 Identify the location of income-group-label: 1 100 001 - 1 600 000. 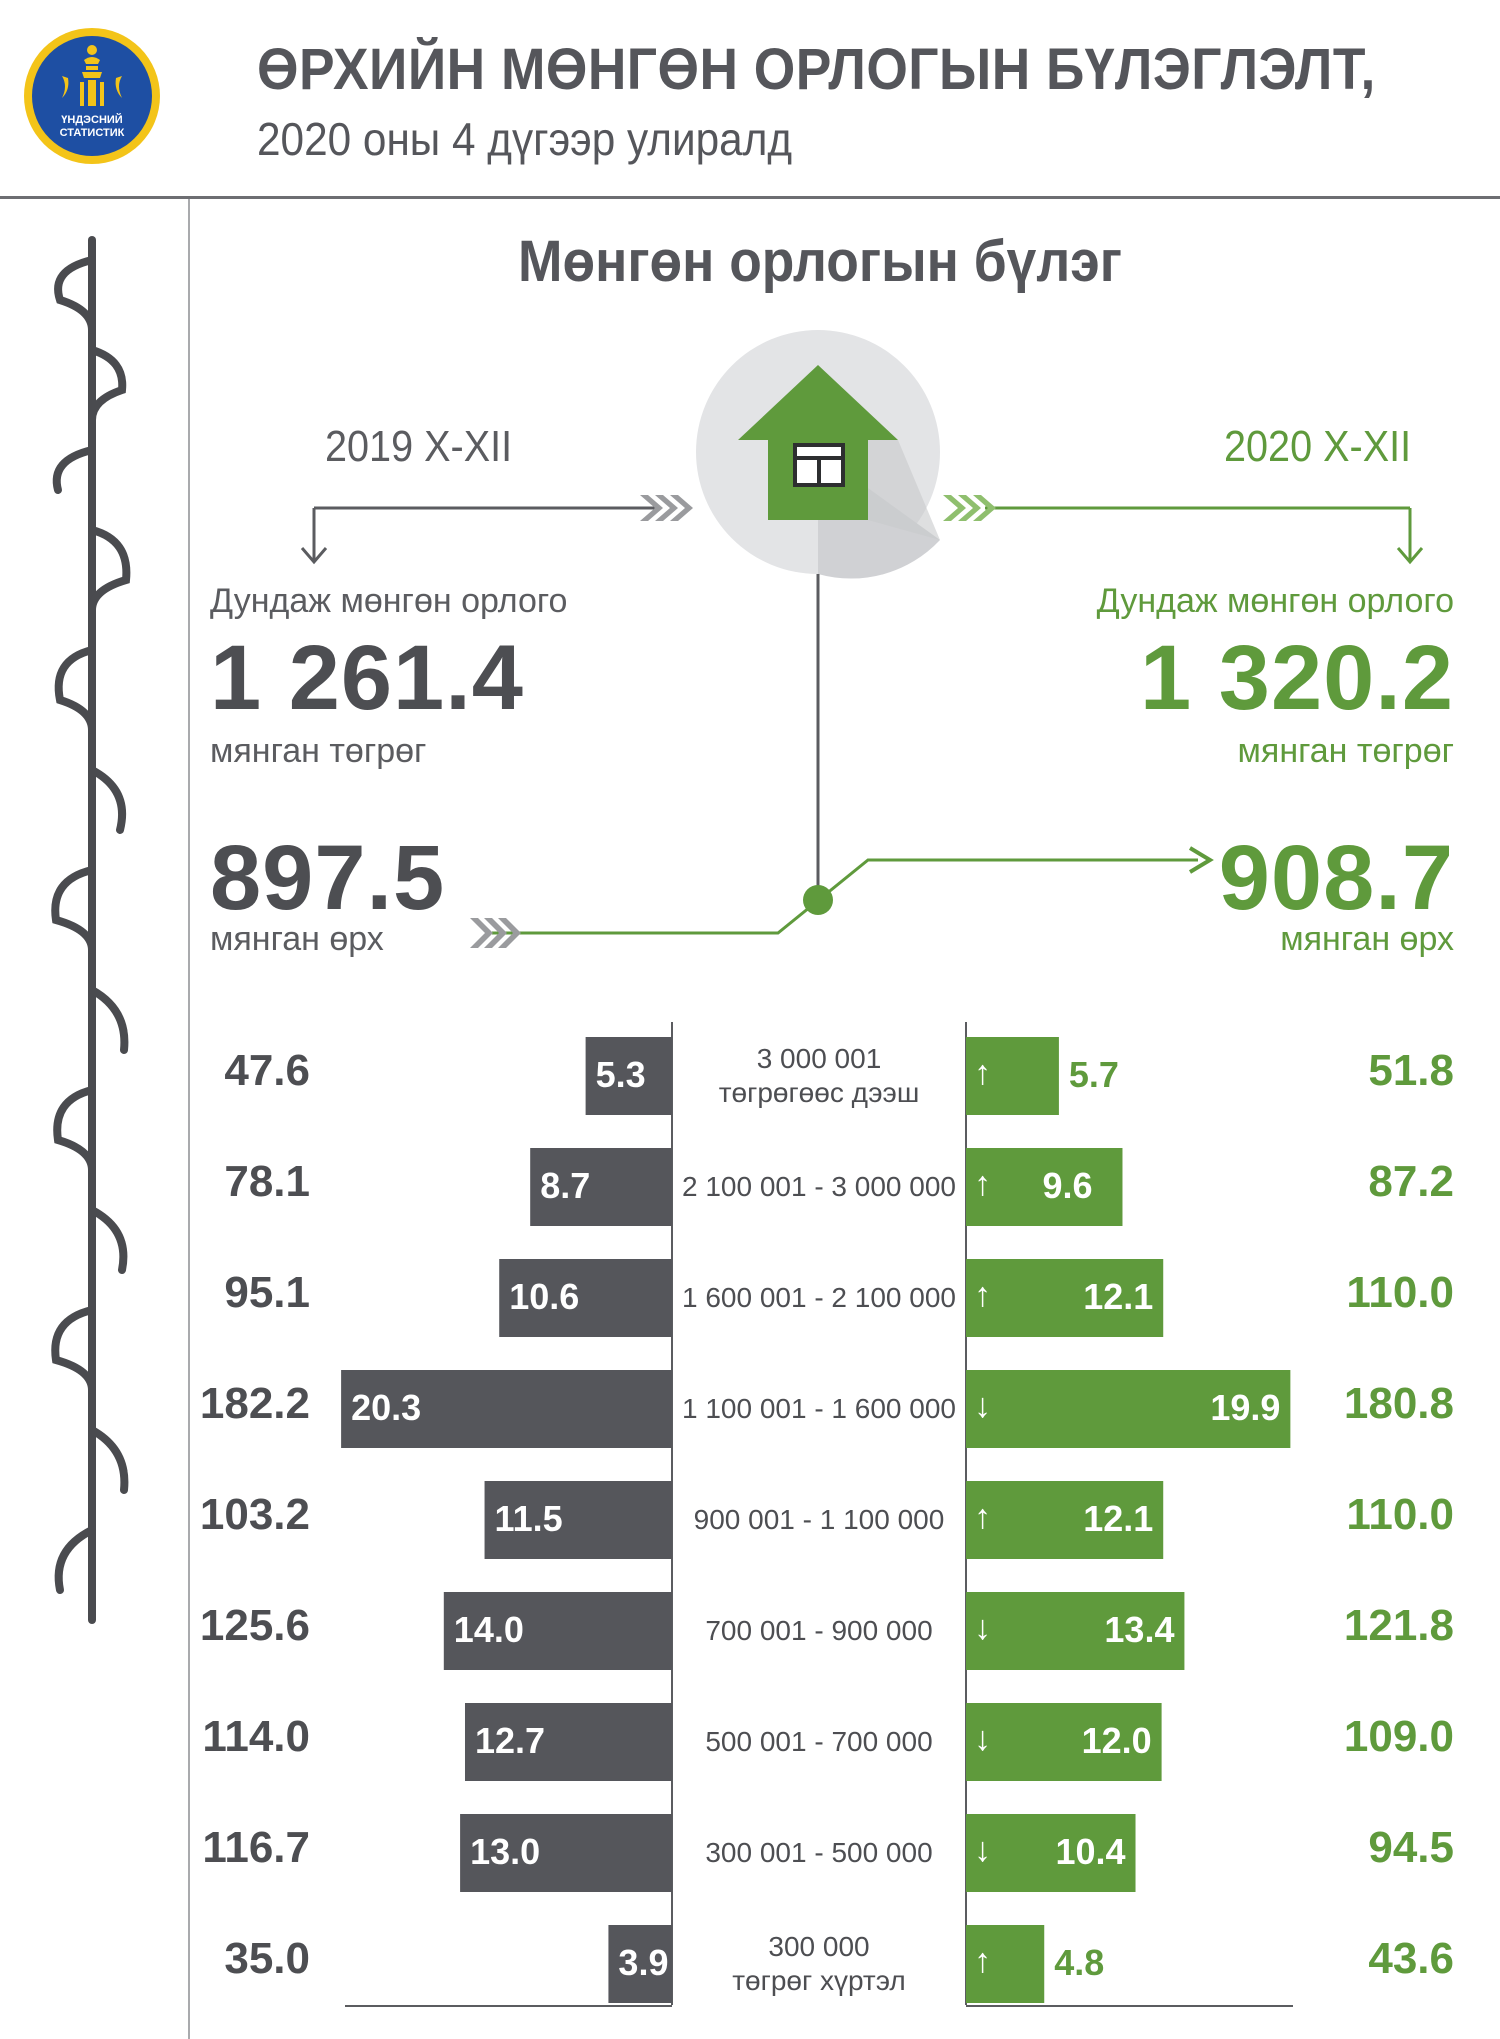
(819, 1409).